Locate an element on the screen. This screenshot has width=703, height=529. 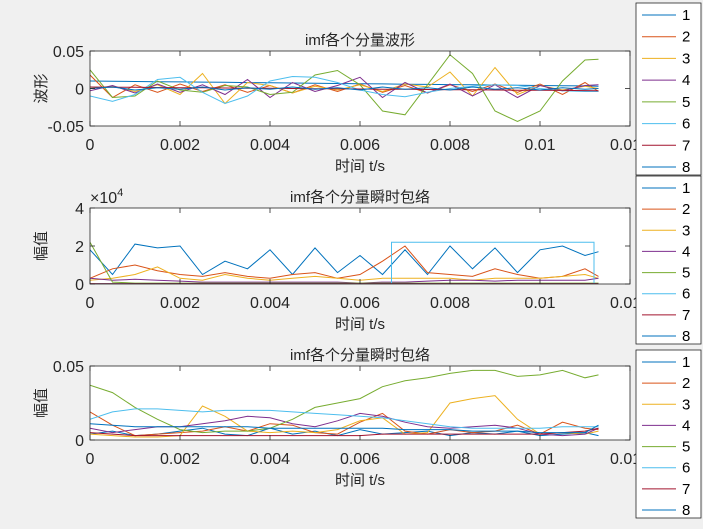
y-exponent-base: ×10 is located at coordinates (103, 198).